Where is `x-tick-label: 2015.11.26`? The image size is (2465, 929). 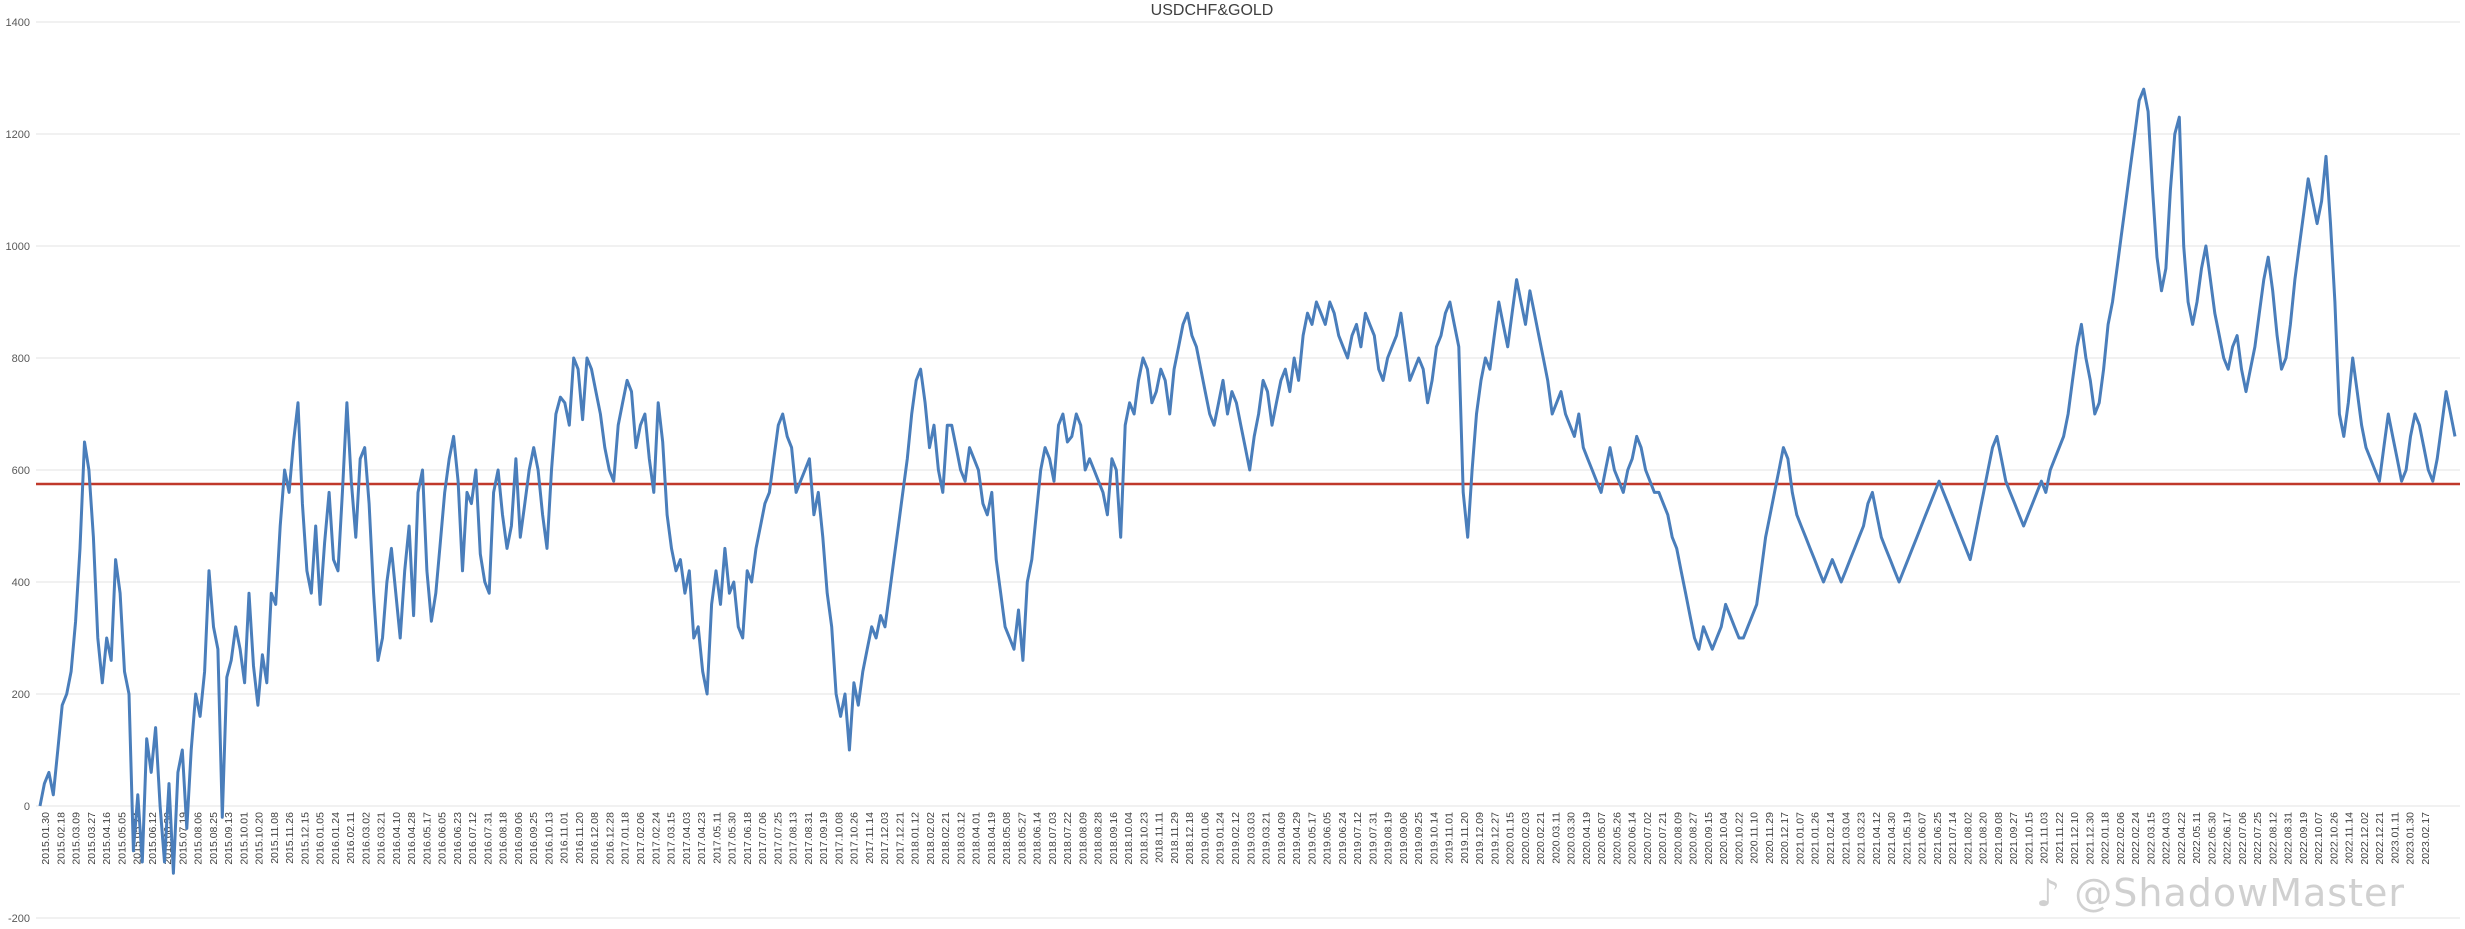
x-tick-label: 2015.11.26 is located at coordinates (290, 838).